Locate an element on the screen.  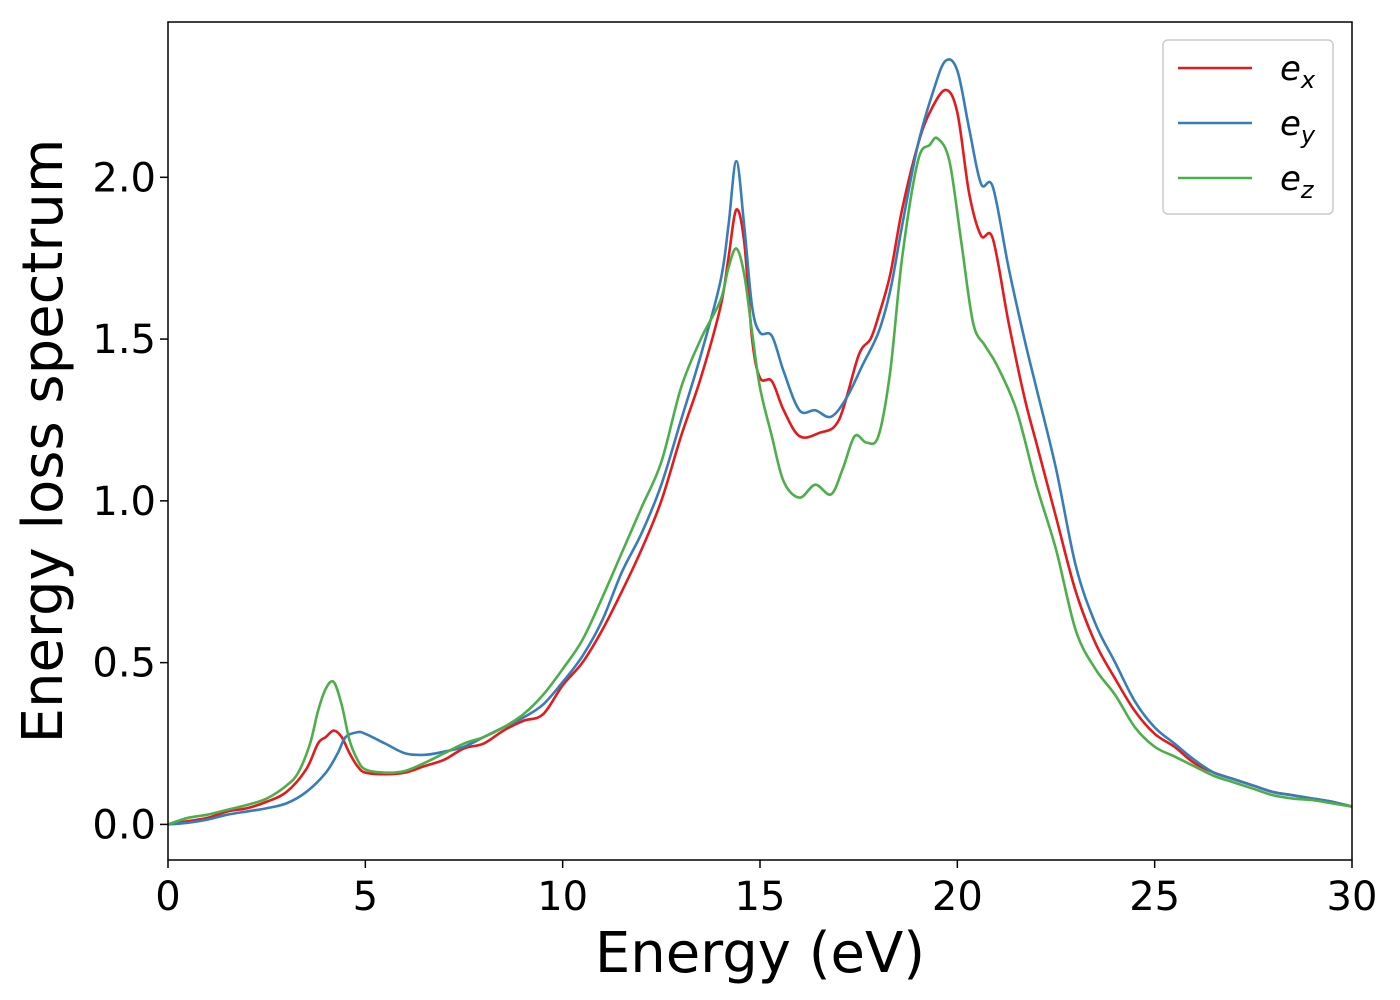
legend-label-ex: ex is located at coordinates (1298, 71).